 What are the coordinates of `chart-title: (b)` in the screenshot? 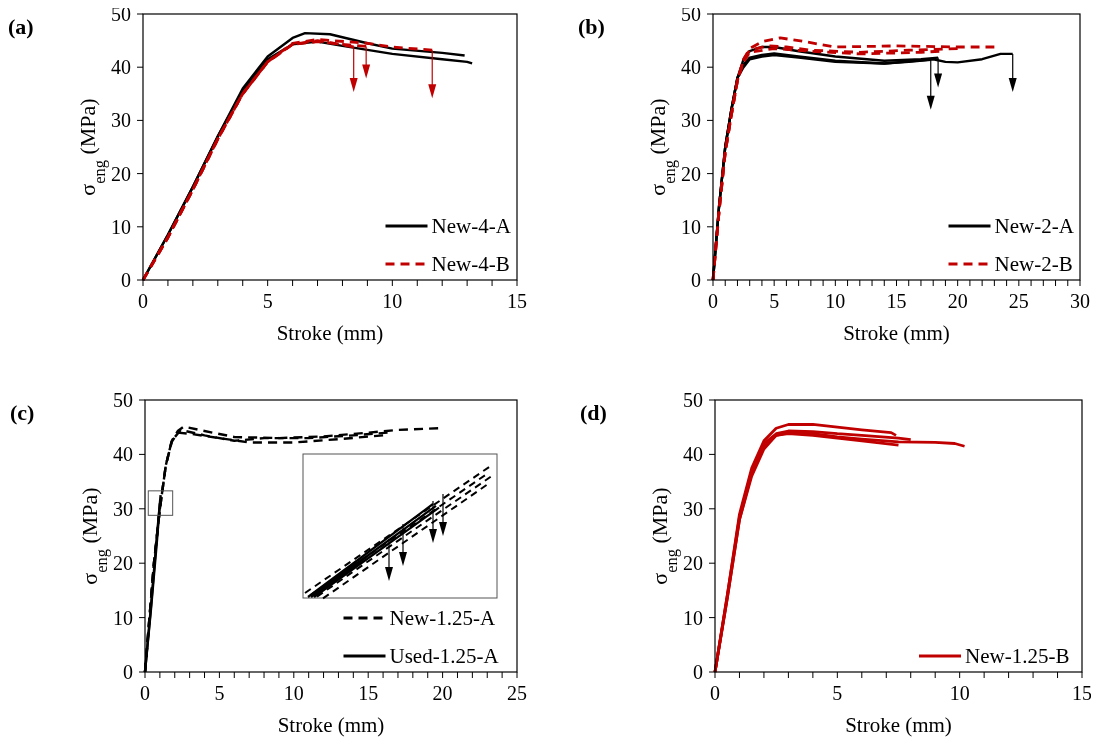 It's located at (591, 26).